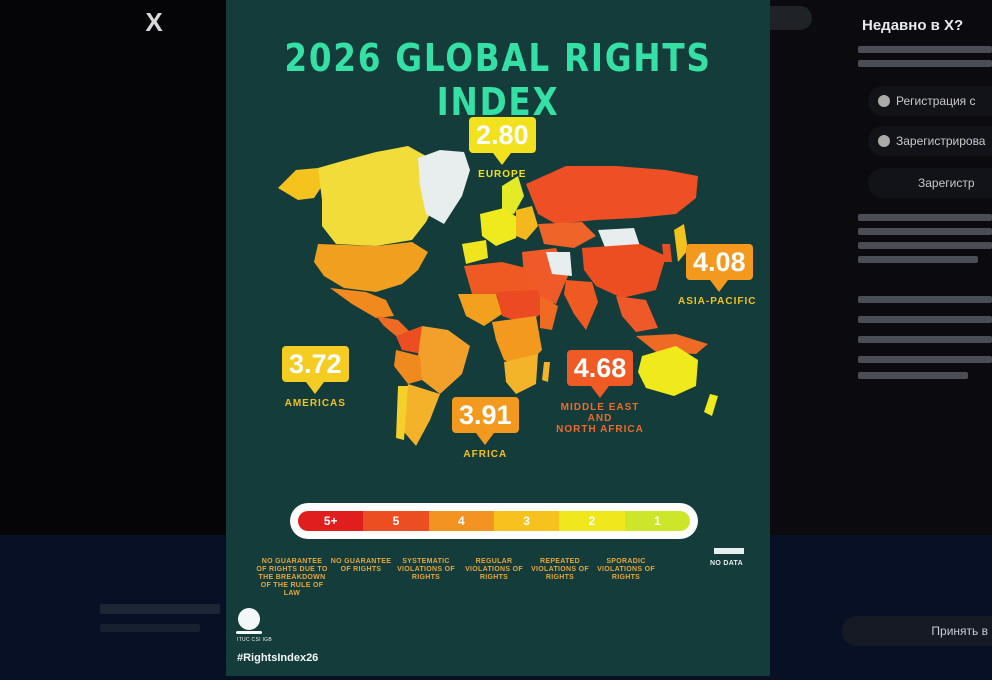 Image resolution: width=992 pixels, height=680 pixels. Describe the element at coordinates (527, 223) in the screenshot. I see `map-east-europe` at that location.